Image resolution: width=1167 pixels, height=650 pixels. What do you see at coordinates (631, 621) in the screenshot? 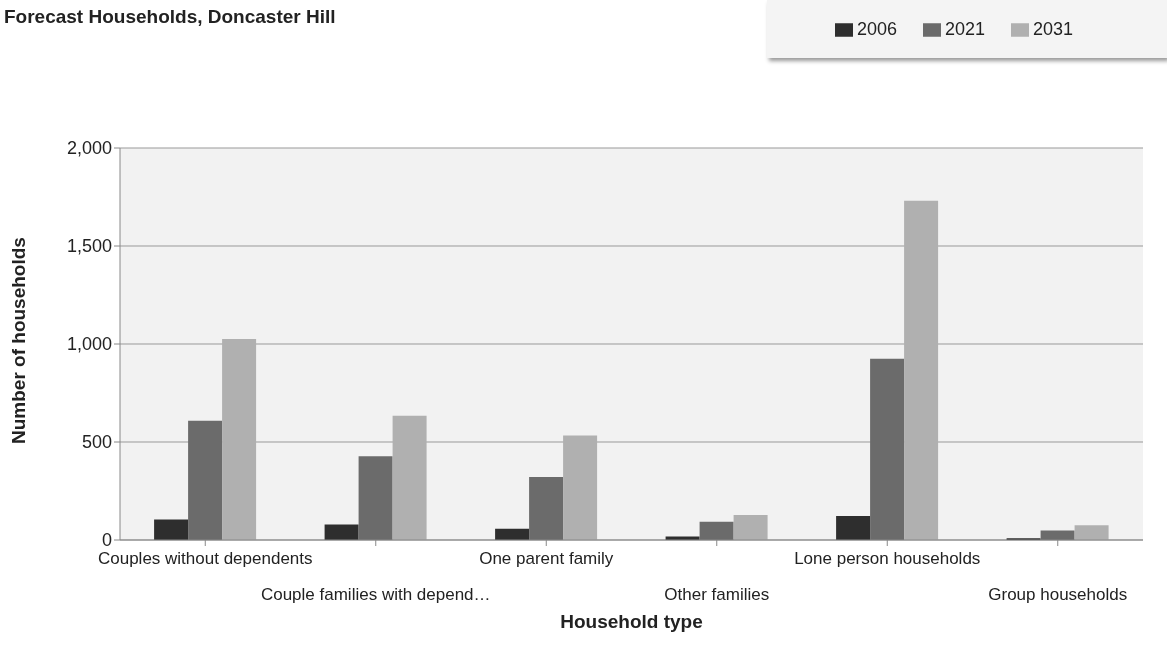
I see `x-axis-title: Household type` at bounding box center [631, 621].